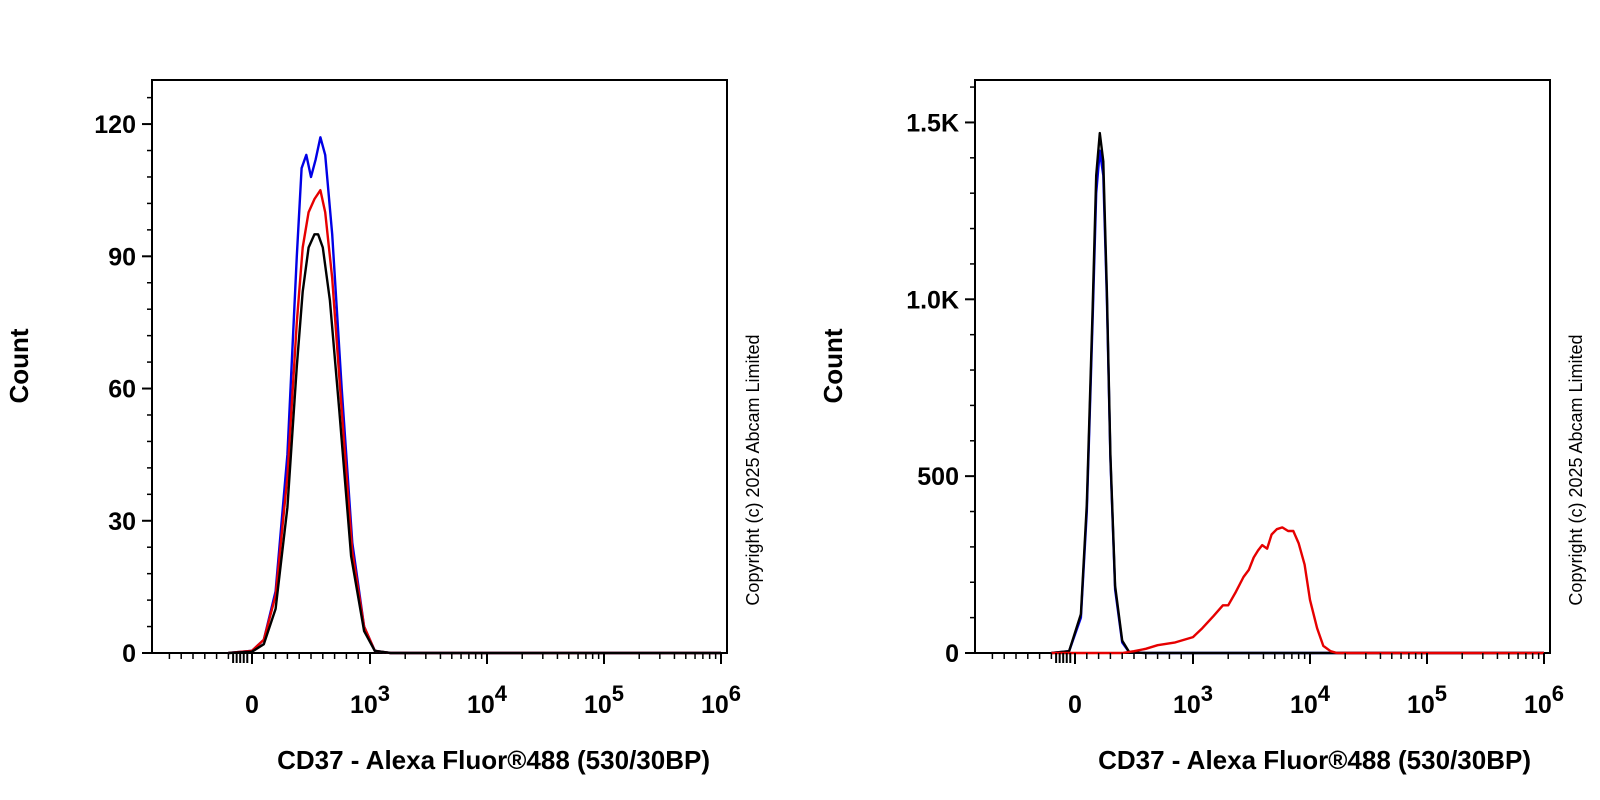  What do you see at coordinates (454, 686) in the screenshot?
I see `left-x-axis: 0 10³ 10⁴ 10⁵ 10⁶` at bounding box center [454, 686].